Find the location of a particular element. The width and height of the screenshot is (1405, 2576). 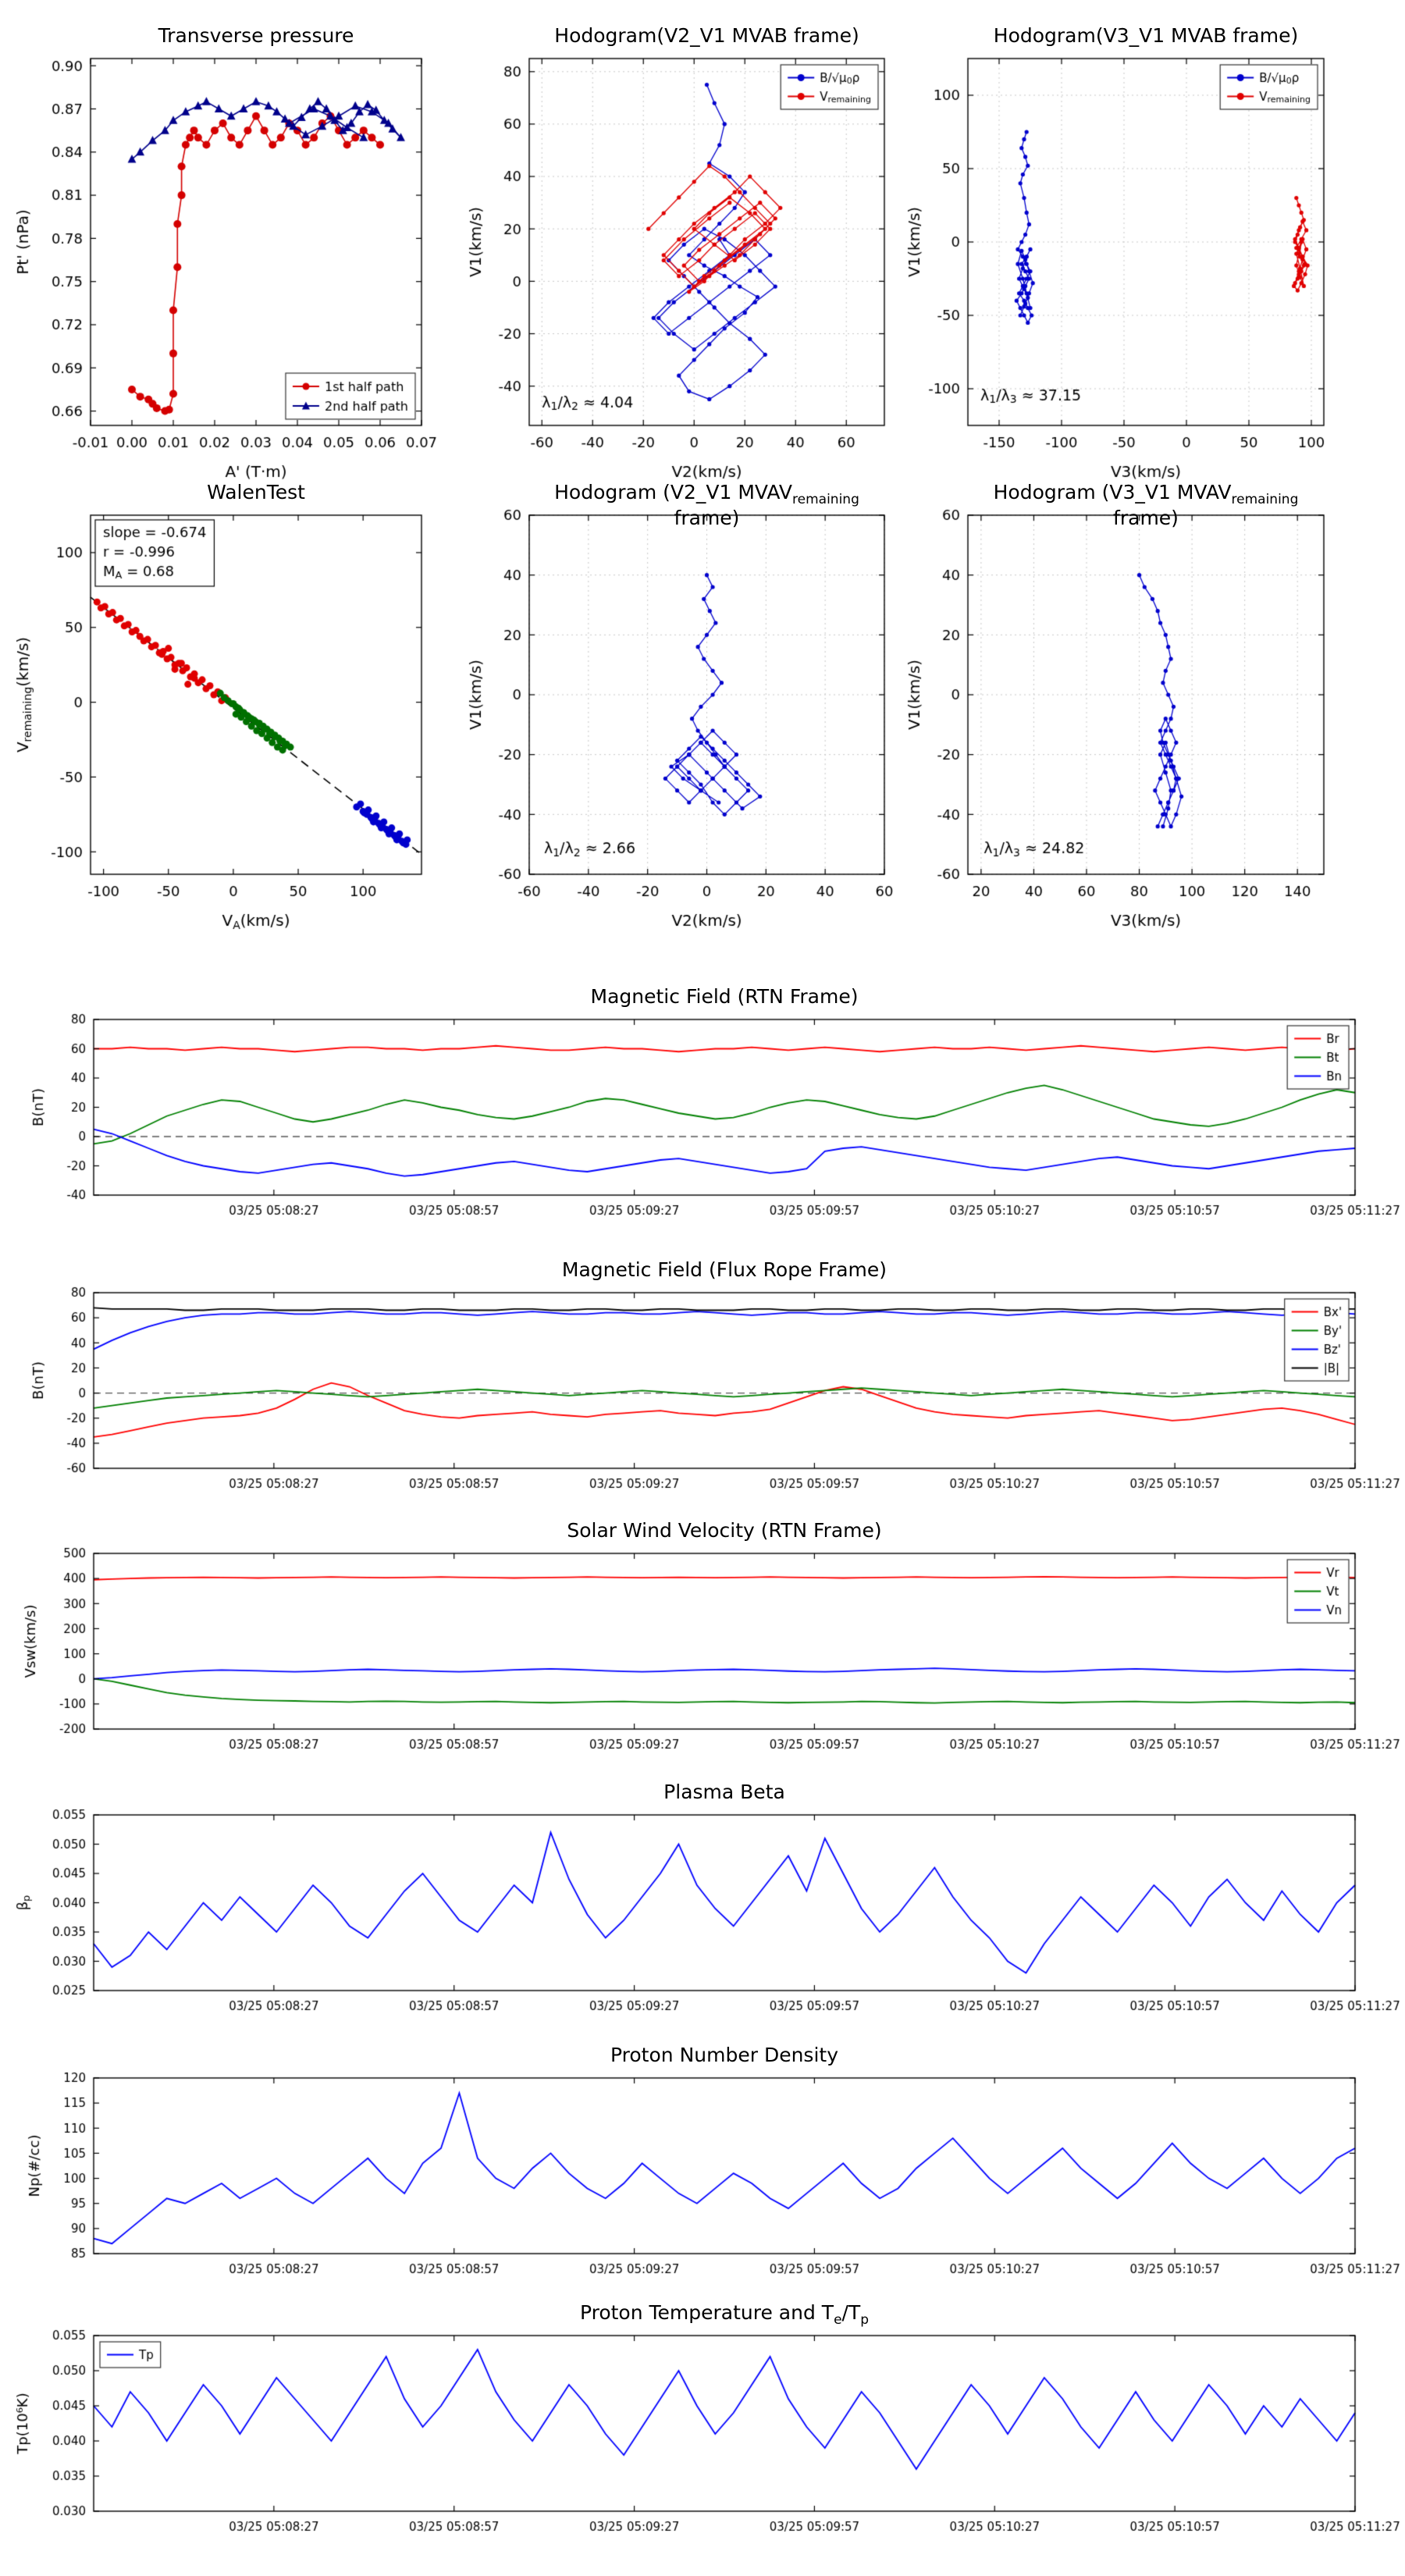

title-proton-temperature: Proton Temperature and Te/Tp is located at coordinates (724, 2314).